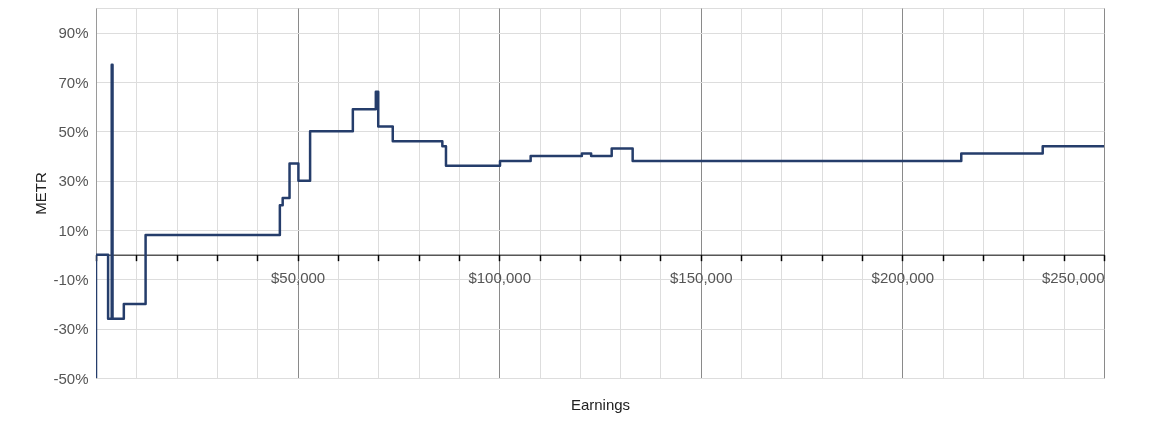  I want to click on y-tick-label: -10%, so click(71, 279).